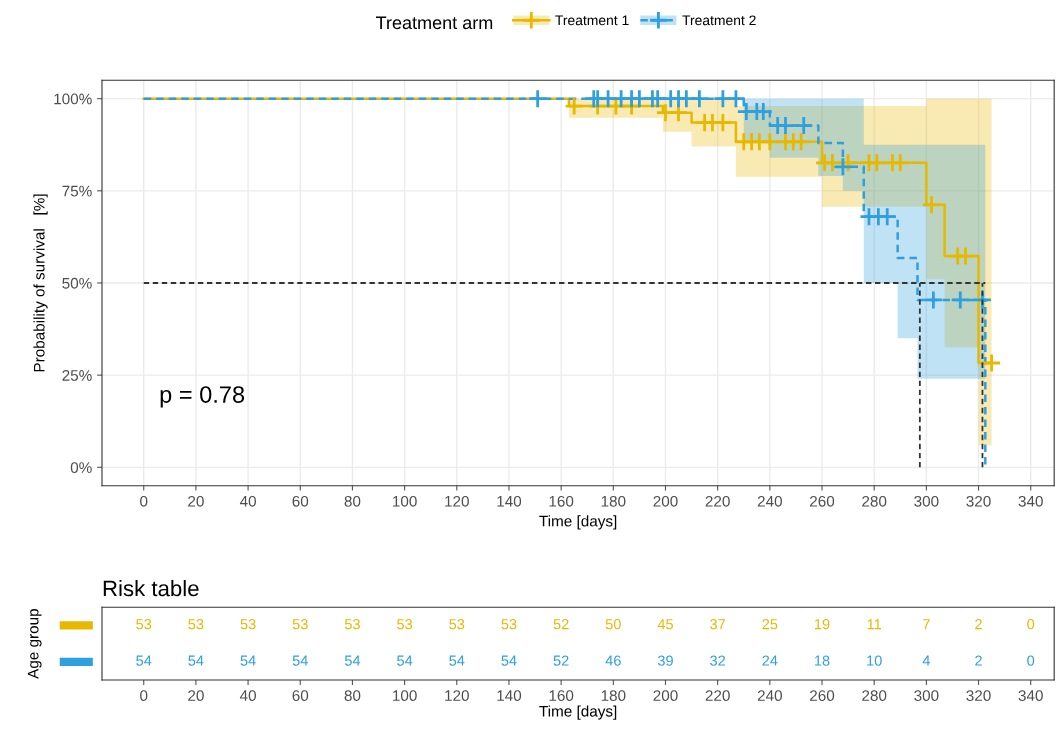 The width and height of the screenshot is (1058, 736). I want to click on annotation: p = 0.78, so click(202, 397).